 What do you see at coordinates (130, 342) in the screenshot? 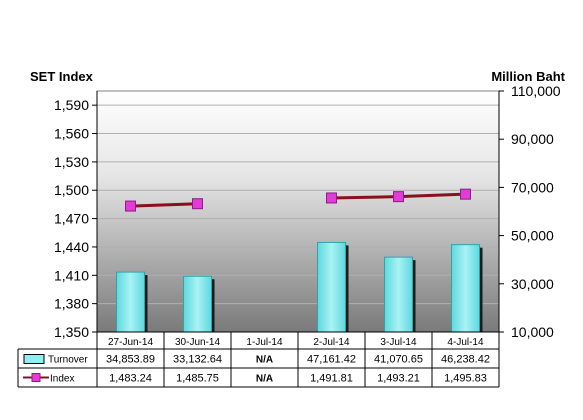
I see `category-label: 27-Jun-14` at bounding box center [130, 342].